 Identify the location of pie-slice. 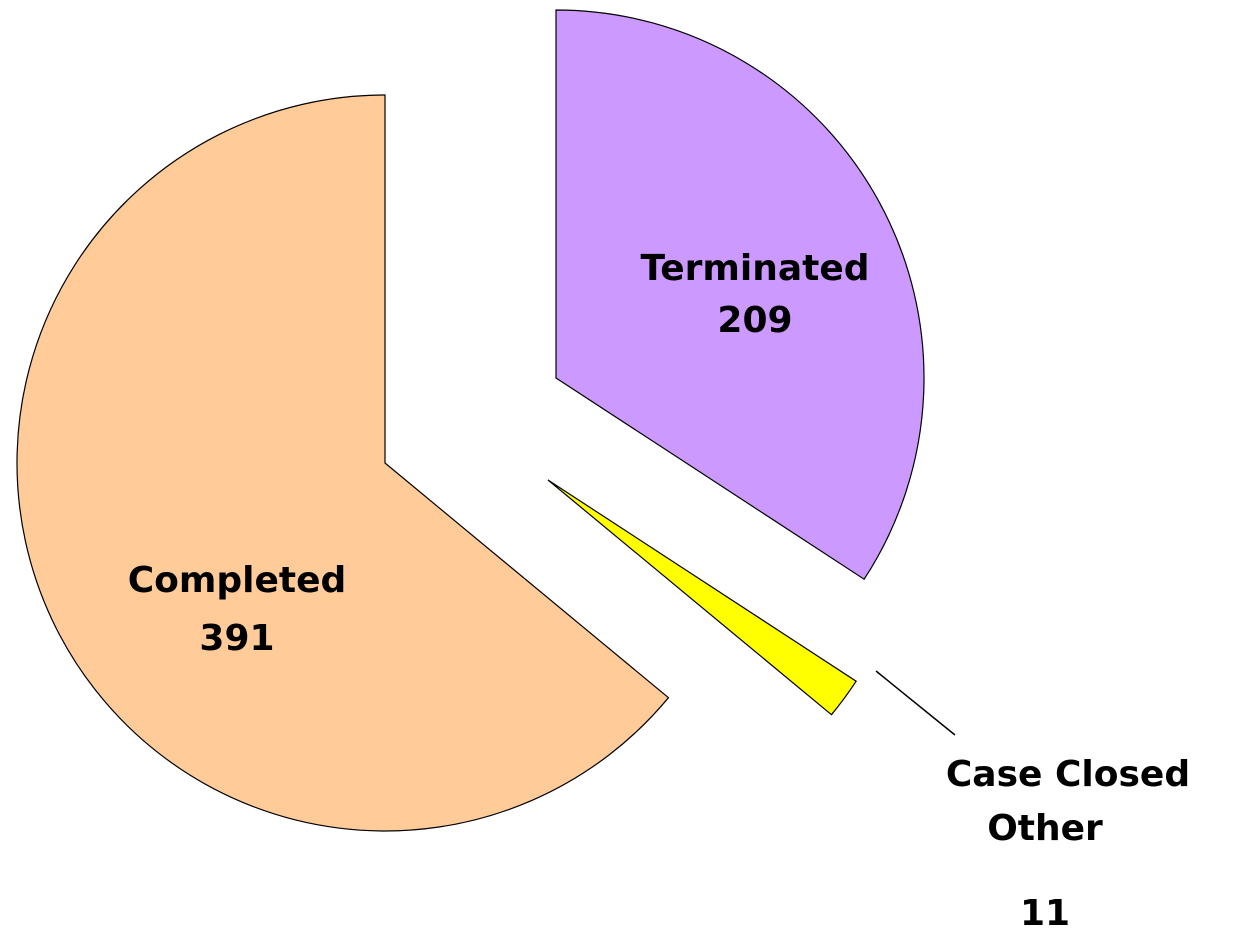
(702, 597).